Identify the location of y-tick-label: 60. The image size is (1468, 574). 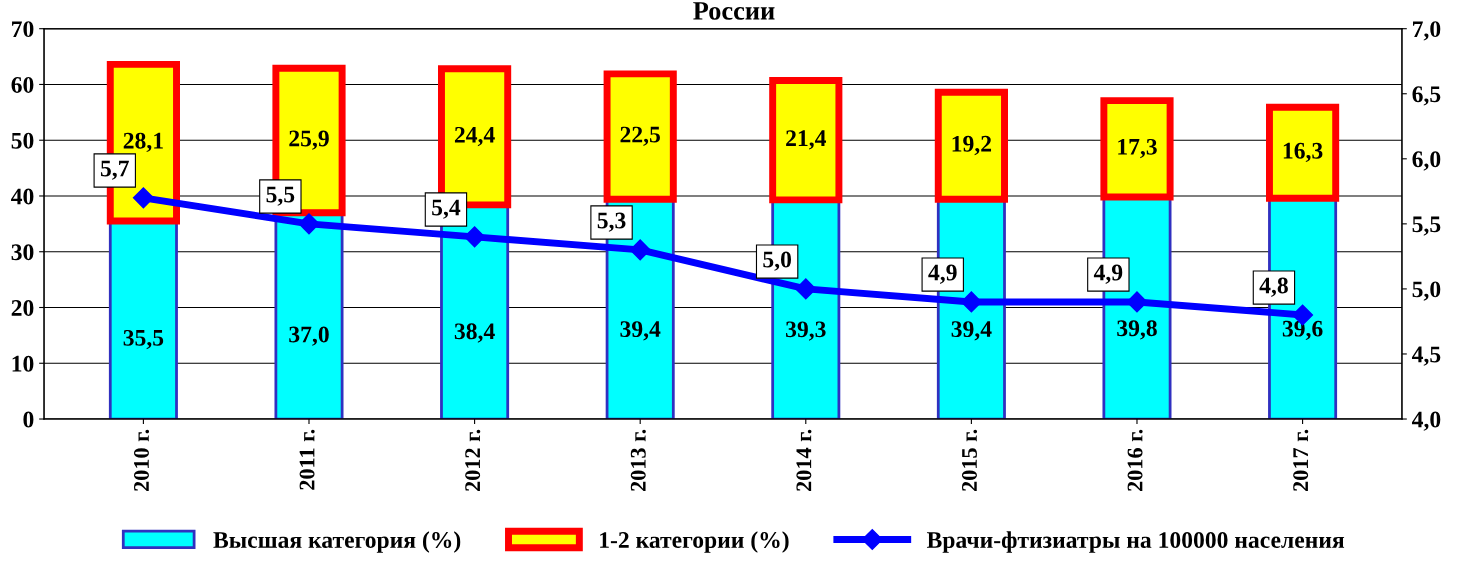
(22, 84).